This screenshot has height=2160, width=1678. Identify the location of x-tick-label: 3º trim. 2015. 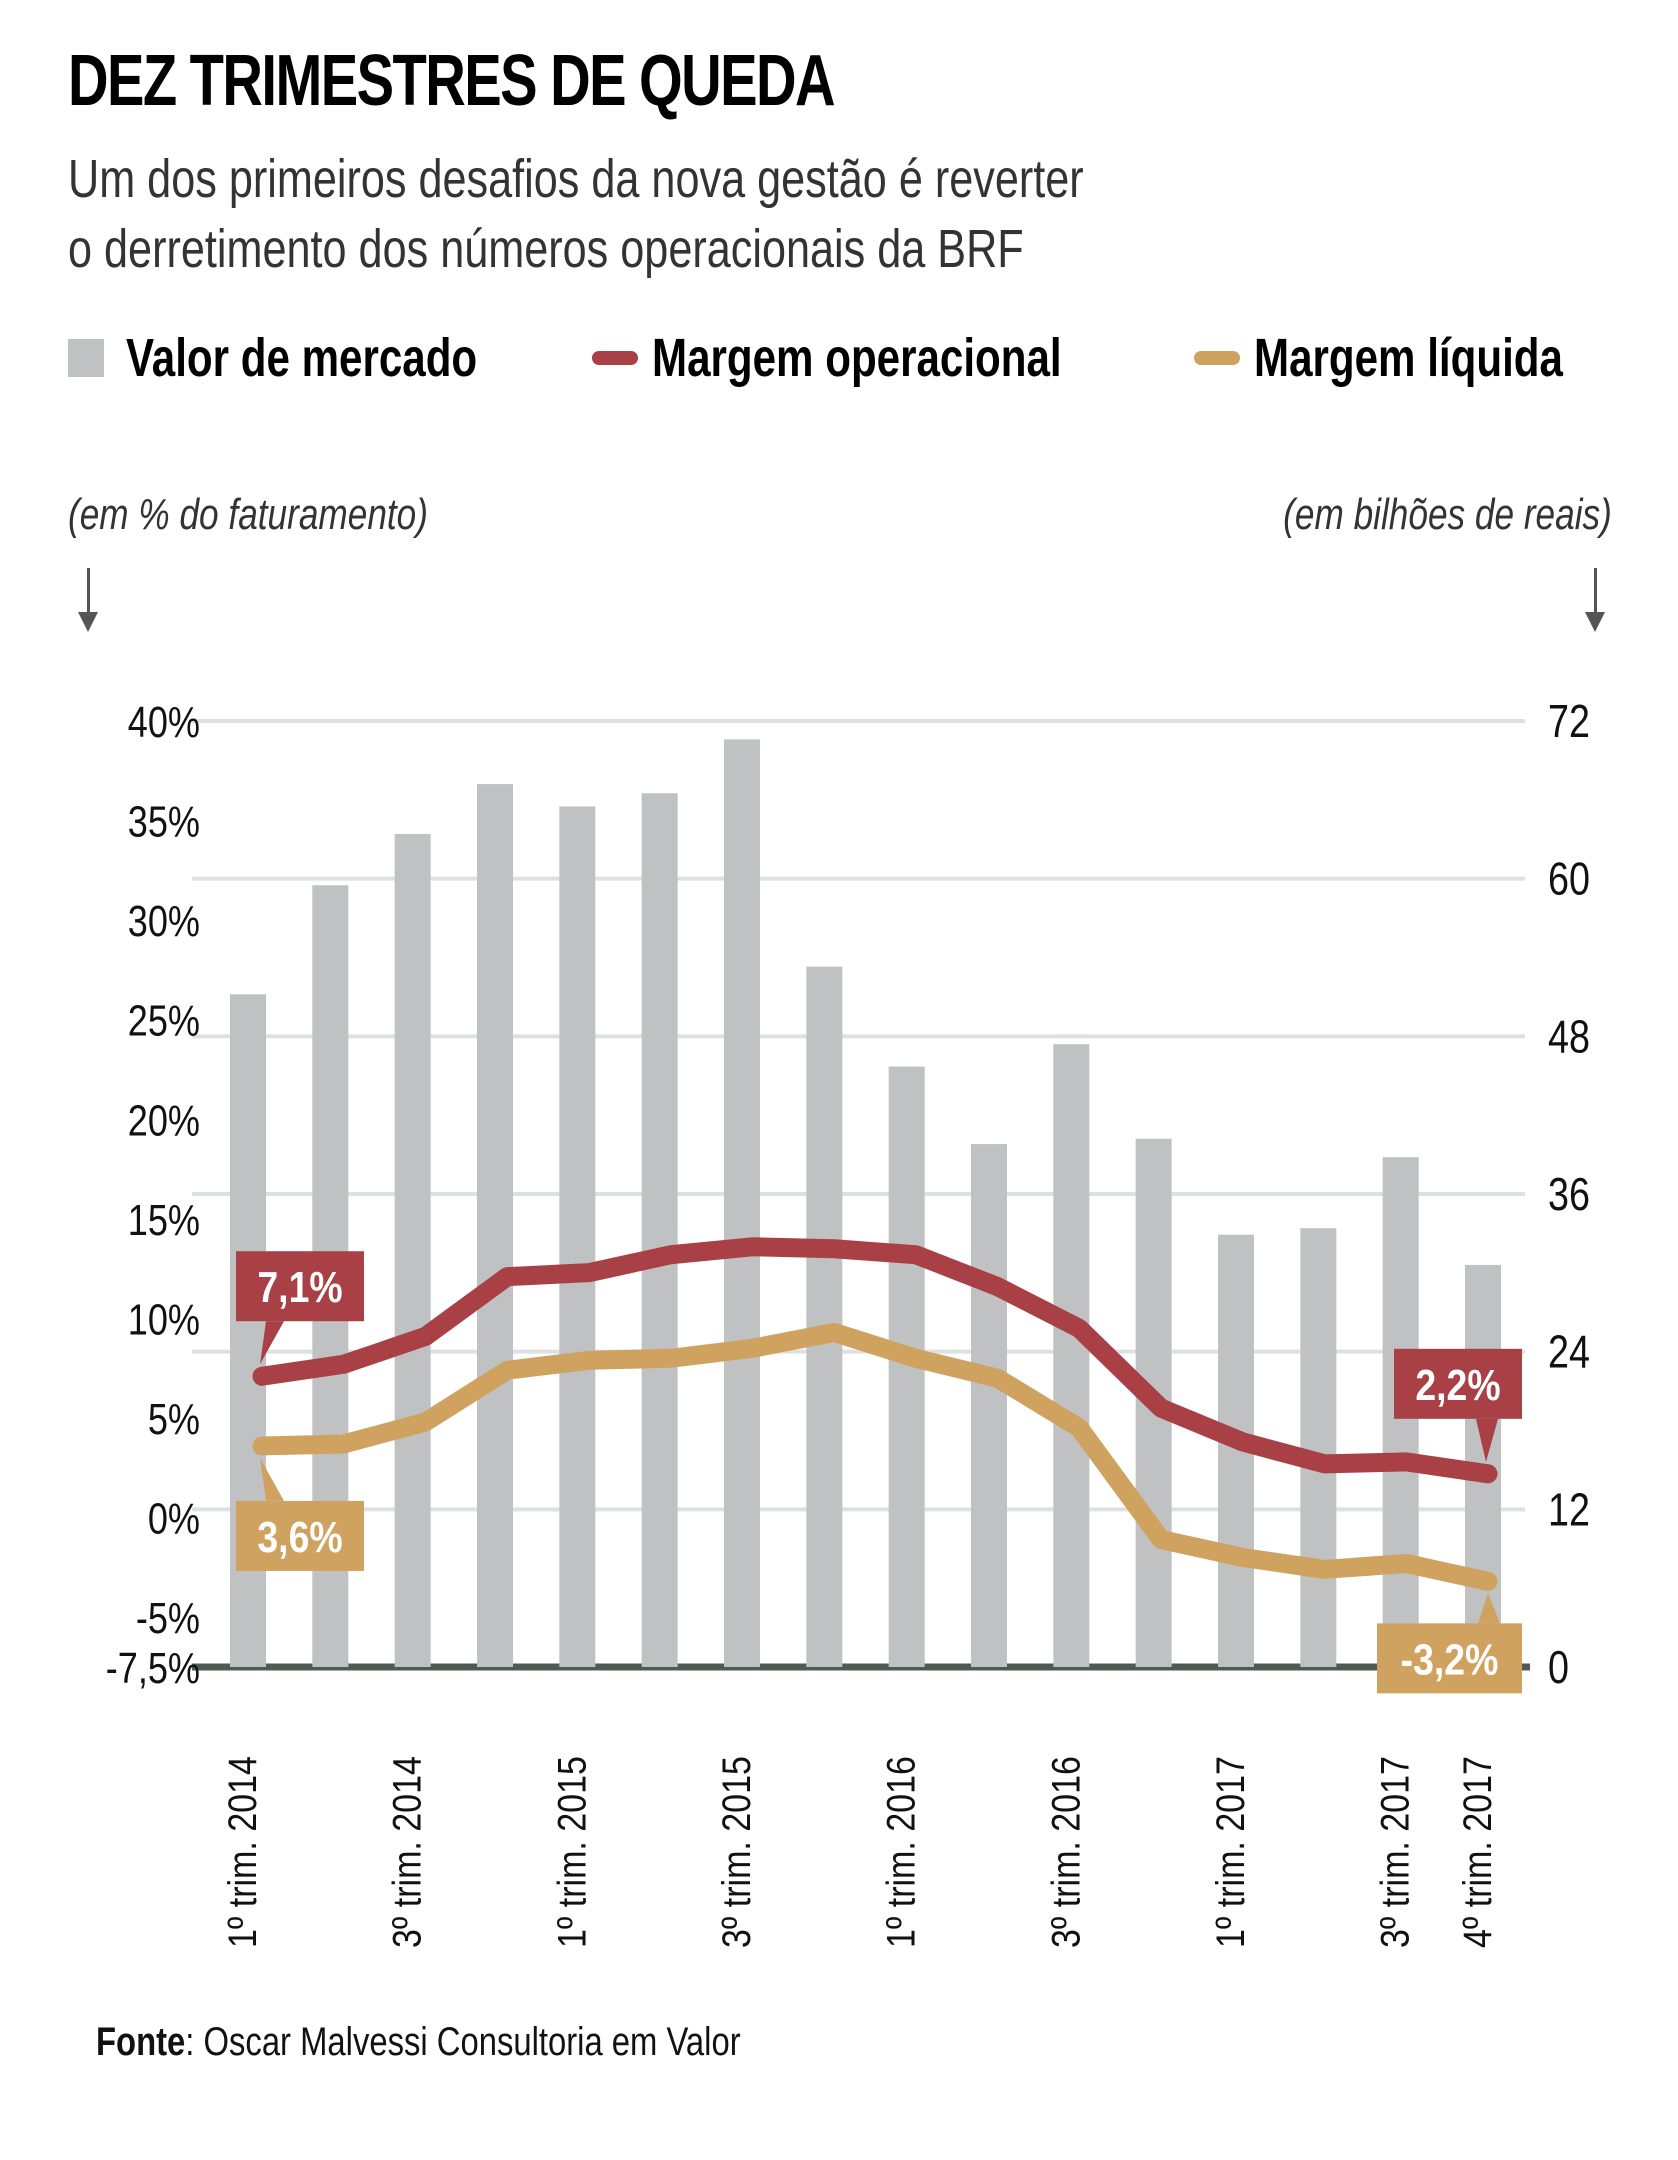
(735, 1852).